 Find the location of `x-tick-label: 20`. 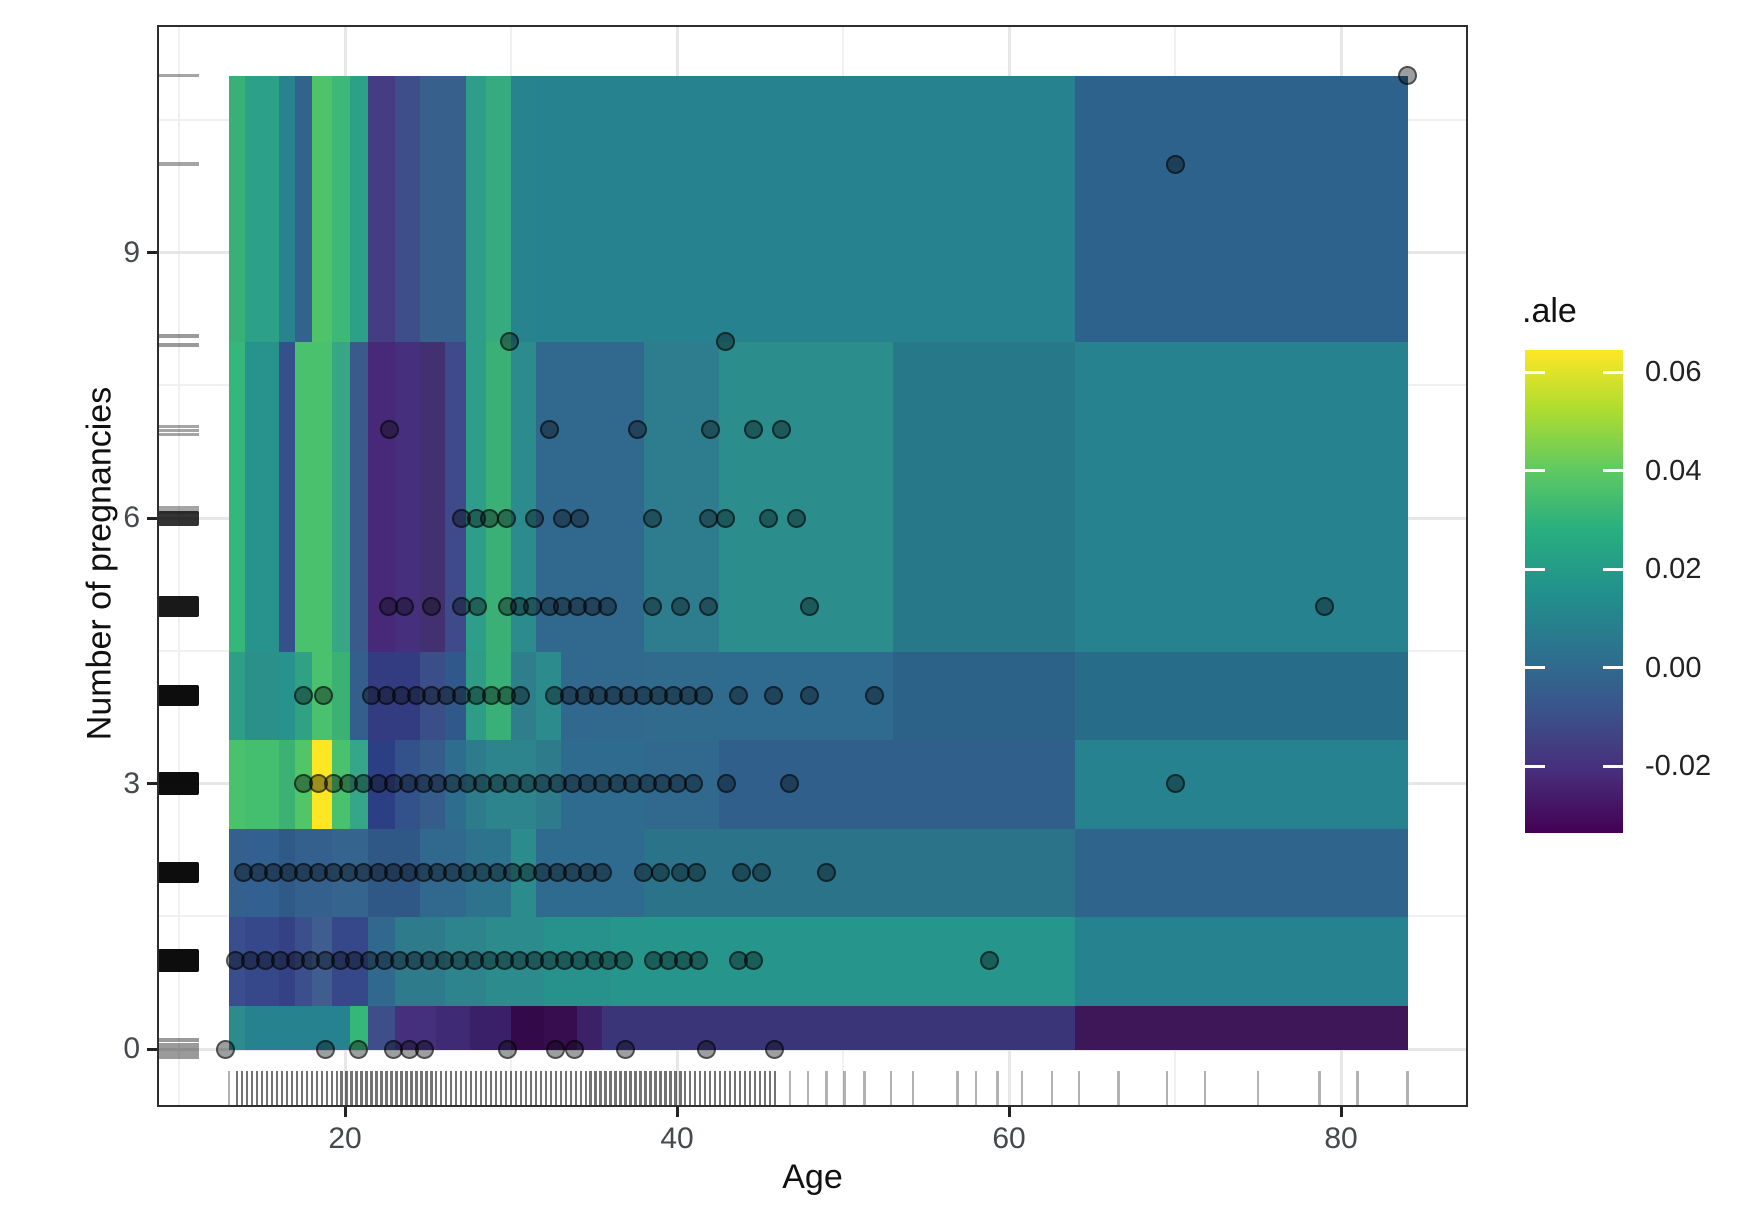

x-tick-label: 20 is located at coordinates (345, 1138).